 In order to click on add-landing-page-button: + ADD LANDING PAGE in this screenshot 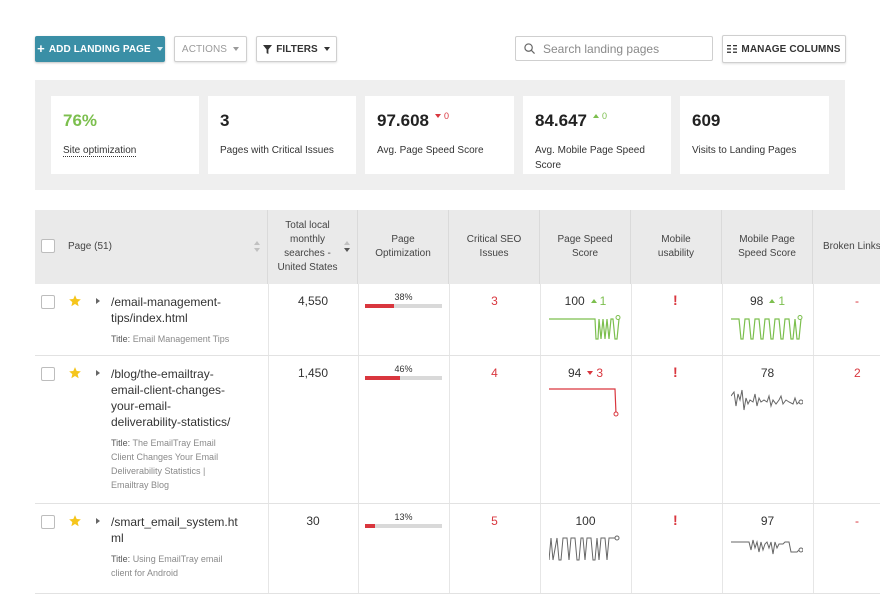, I will do `click(100, 49)`.